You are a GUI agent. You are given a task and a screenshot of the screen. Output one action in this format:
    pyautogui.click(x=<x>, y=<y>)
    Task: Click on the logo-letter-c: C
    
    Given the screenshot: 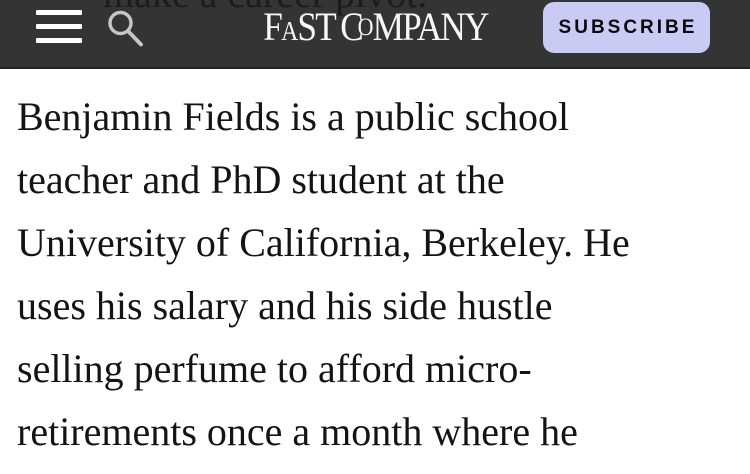 What is the action you would take?
    pyautogui.click(x=351, y=26)
    